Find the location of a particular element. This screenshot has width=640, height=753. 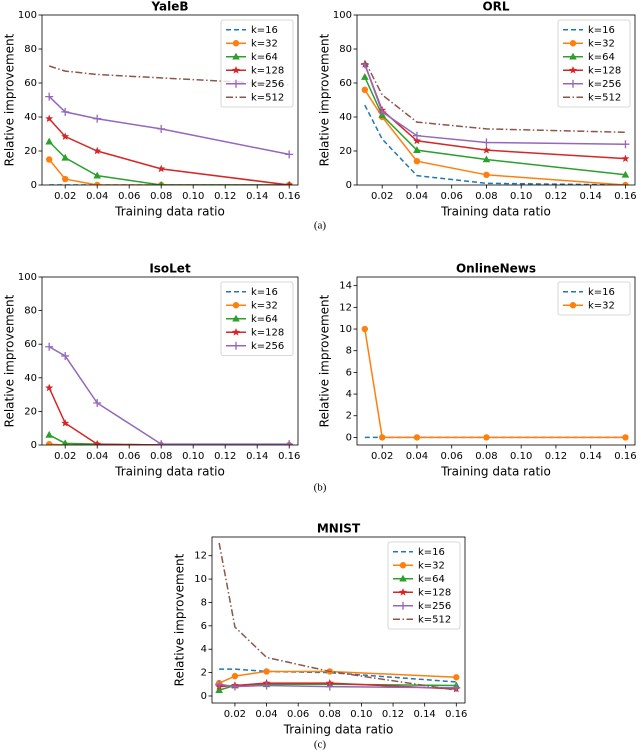

x-tick-label: 0.08 is located at coordinates (161, 196).